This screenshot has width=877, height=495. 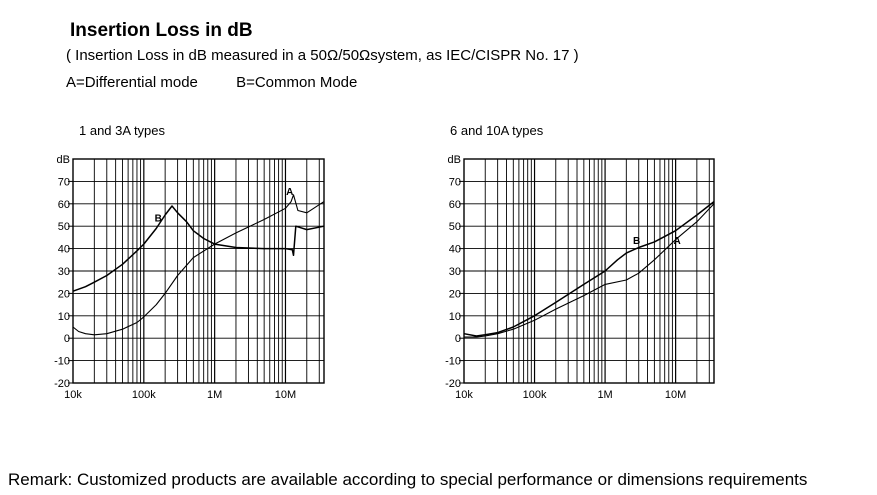 What do you see at coordinates (497, 130) in the screenshot?
I see `chart-title-6-10a: 6 and 10A types` at bounding box center [497, 130].